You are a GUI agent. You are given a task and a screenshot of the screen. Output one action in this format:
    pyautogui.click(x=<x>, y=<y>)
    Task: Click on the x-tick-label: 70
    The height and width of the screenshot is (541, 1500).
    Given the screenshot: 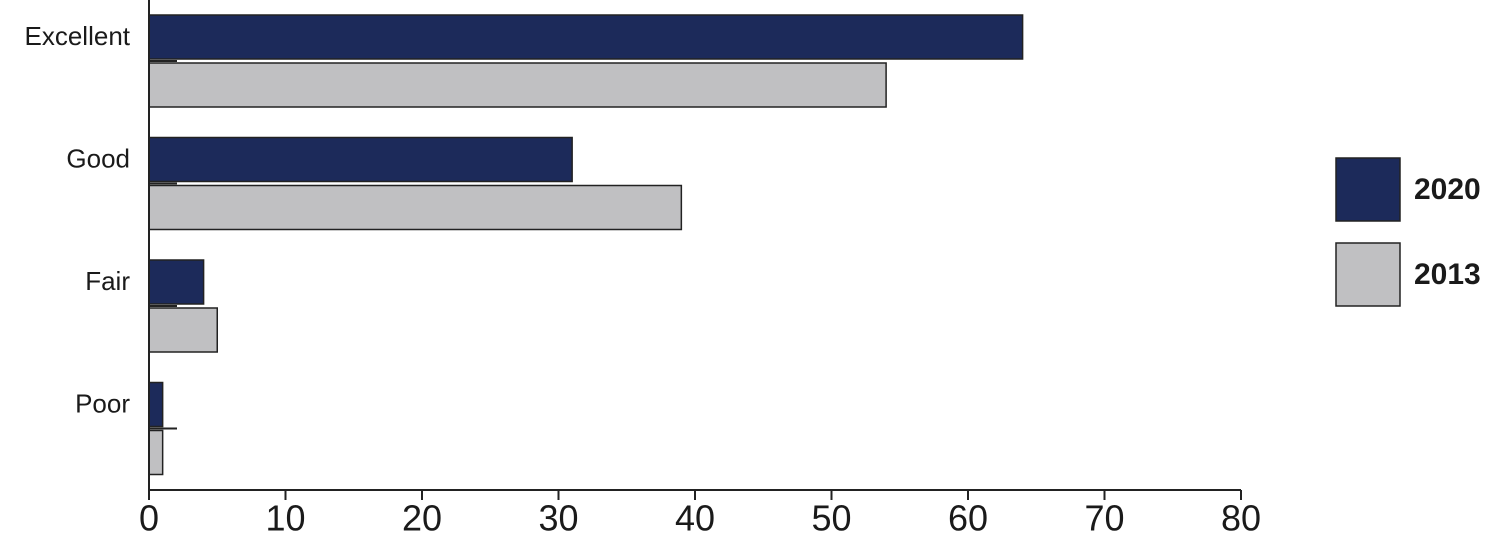 What is the action you would take?
    pyautogui.click(x=1104, y=518)
    